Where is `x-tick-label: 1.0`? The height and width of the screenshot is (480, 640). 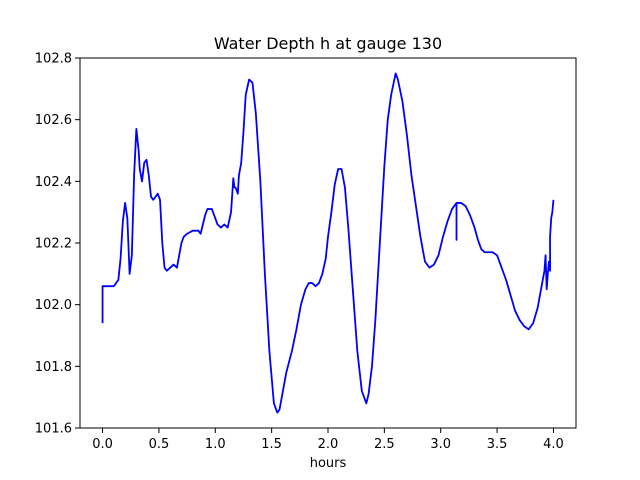
x-tick-label: 1.0 is located at coordinates (215, 444).